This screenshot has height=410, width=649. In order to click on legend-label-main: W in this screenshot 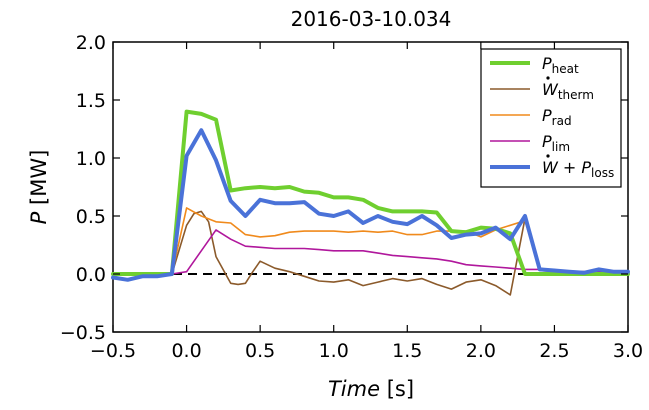, I will do `click(550, 89)`.